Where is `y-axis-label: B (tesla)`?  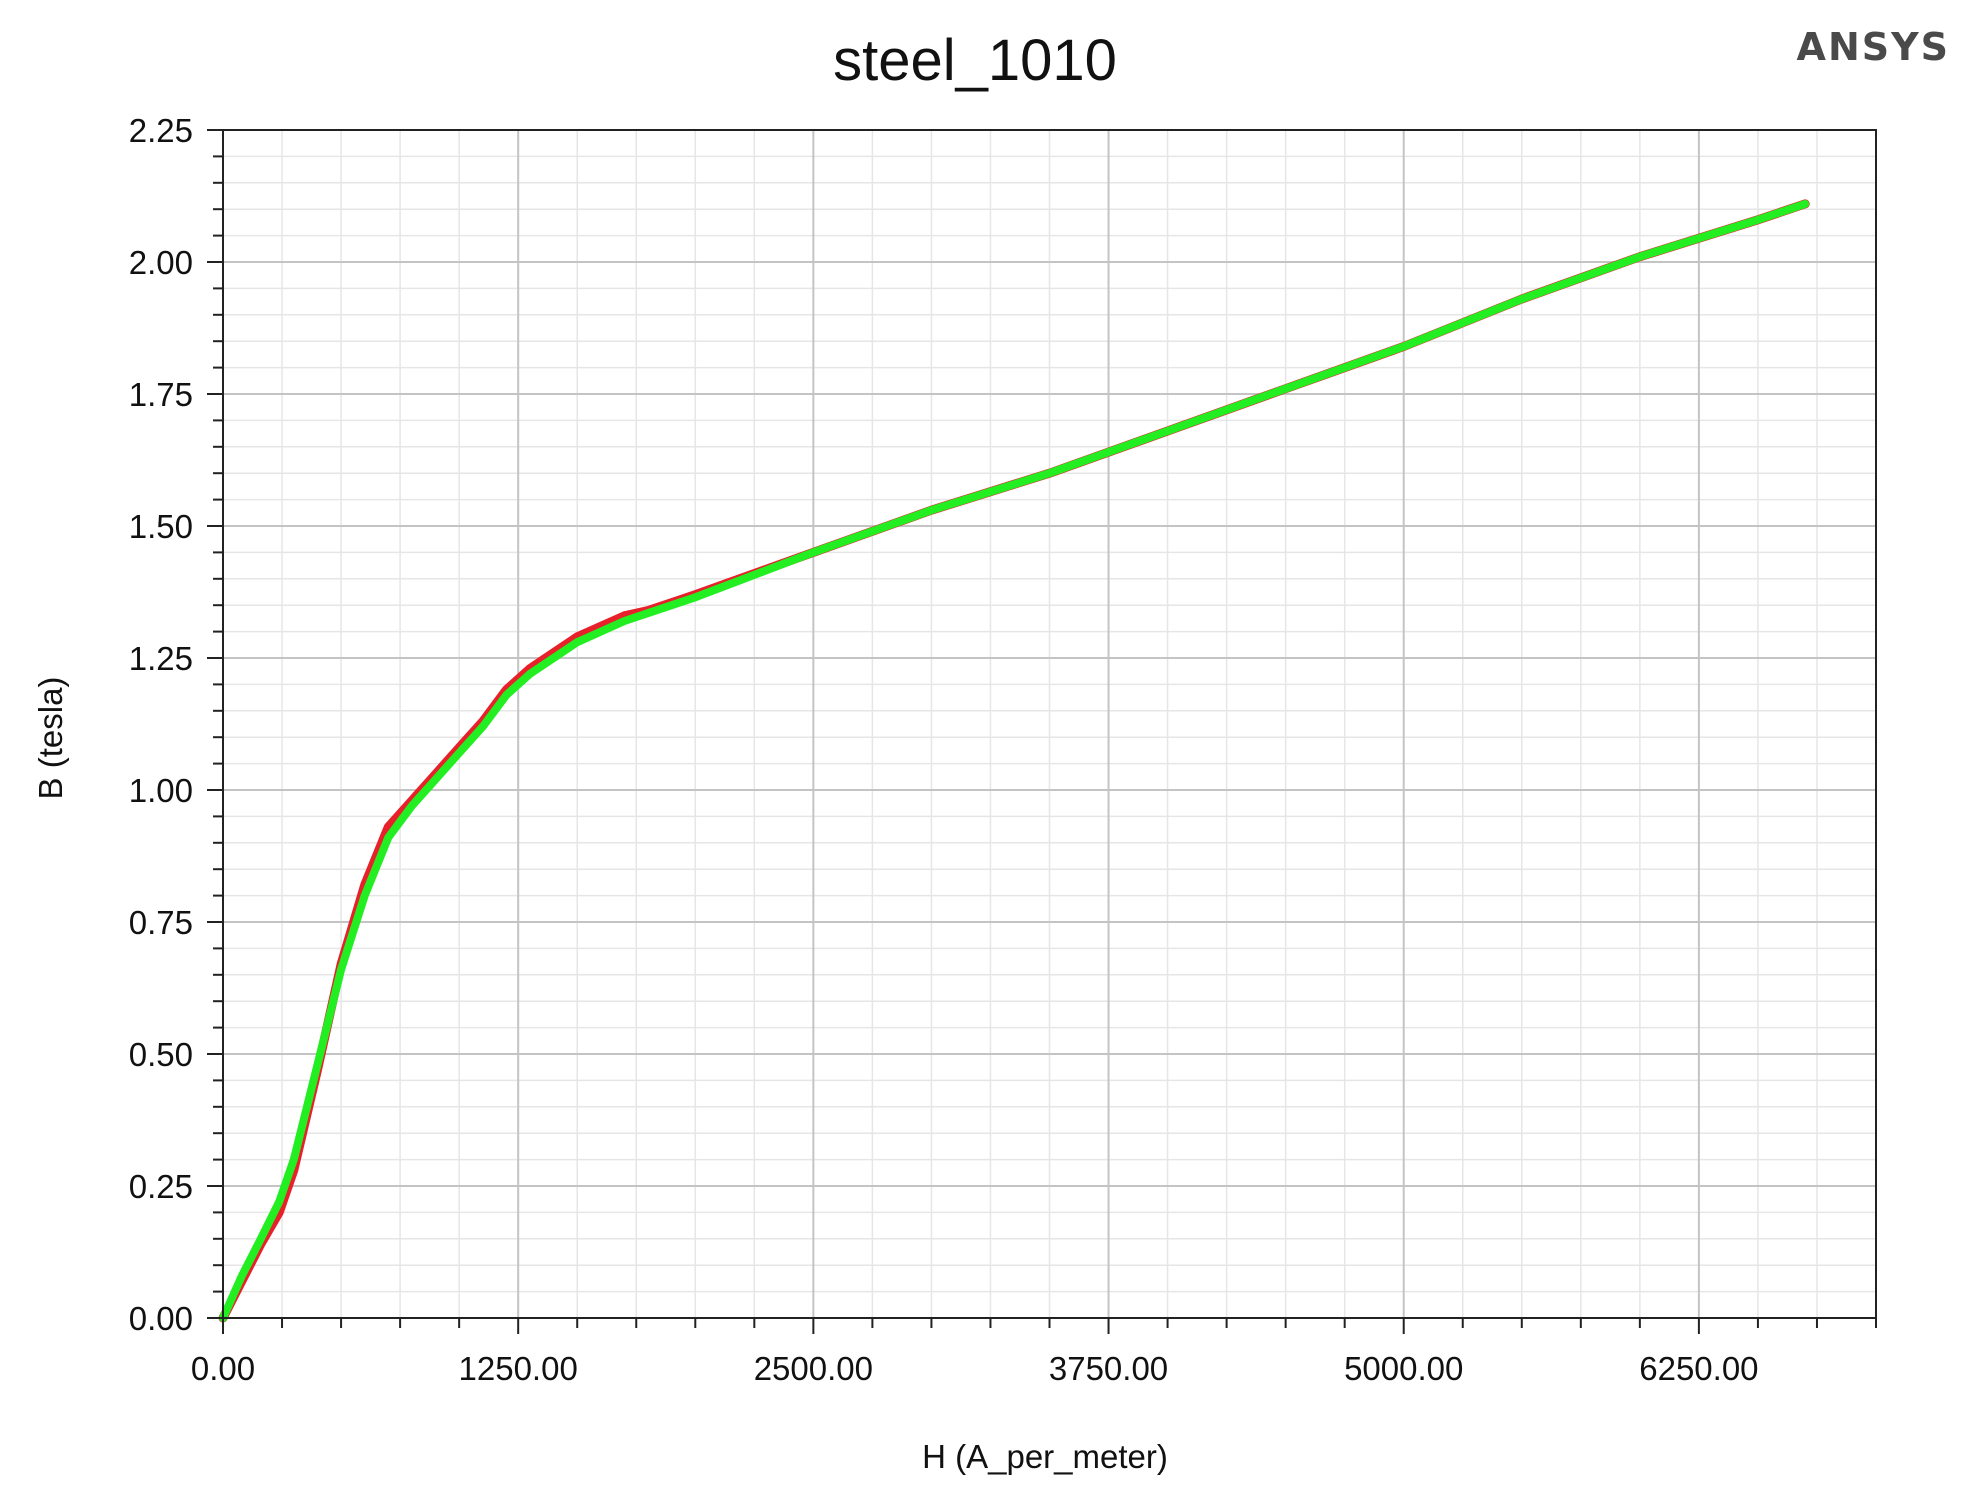 y-axis-label: B (tesla) is located at coordinates (50, 738).